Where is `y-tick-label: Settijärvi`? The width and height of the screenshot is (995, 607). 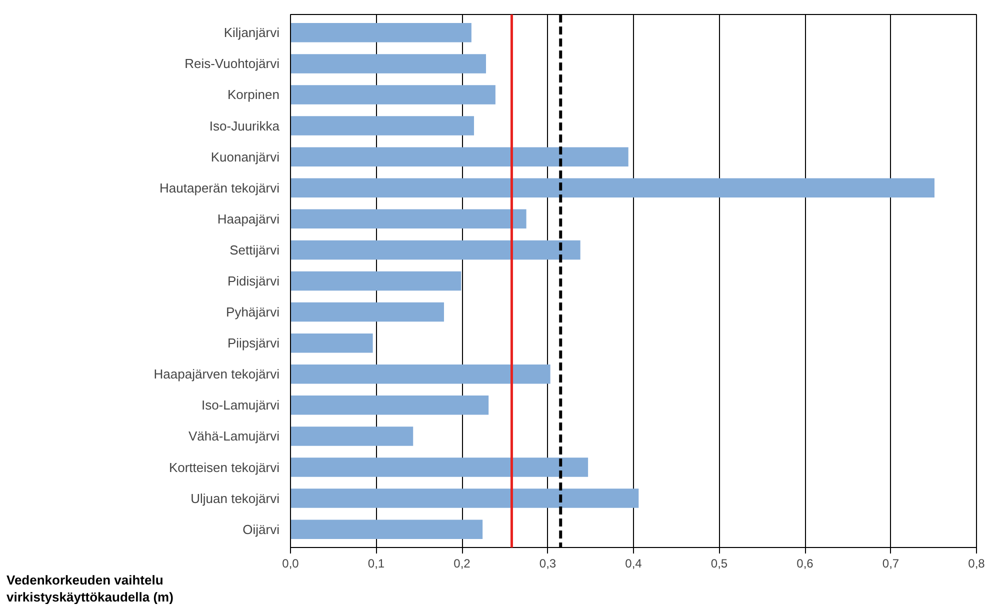 y-tick-label: Settijärvi is located at coordinates (255, 250).